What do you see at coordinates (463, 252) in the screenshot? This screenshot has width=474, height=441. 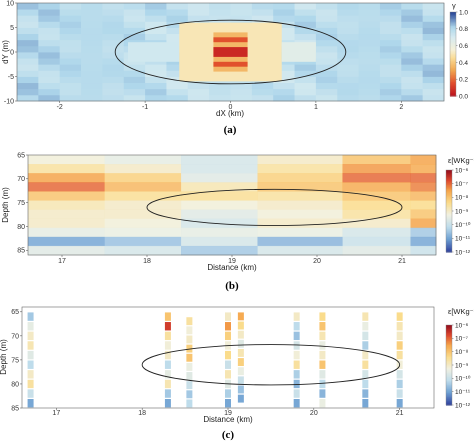 I see `colorbar-tick-label: 10⁻¹²` at bounding box center [463, 252].